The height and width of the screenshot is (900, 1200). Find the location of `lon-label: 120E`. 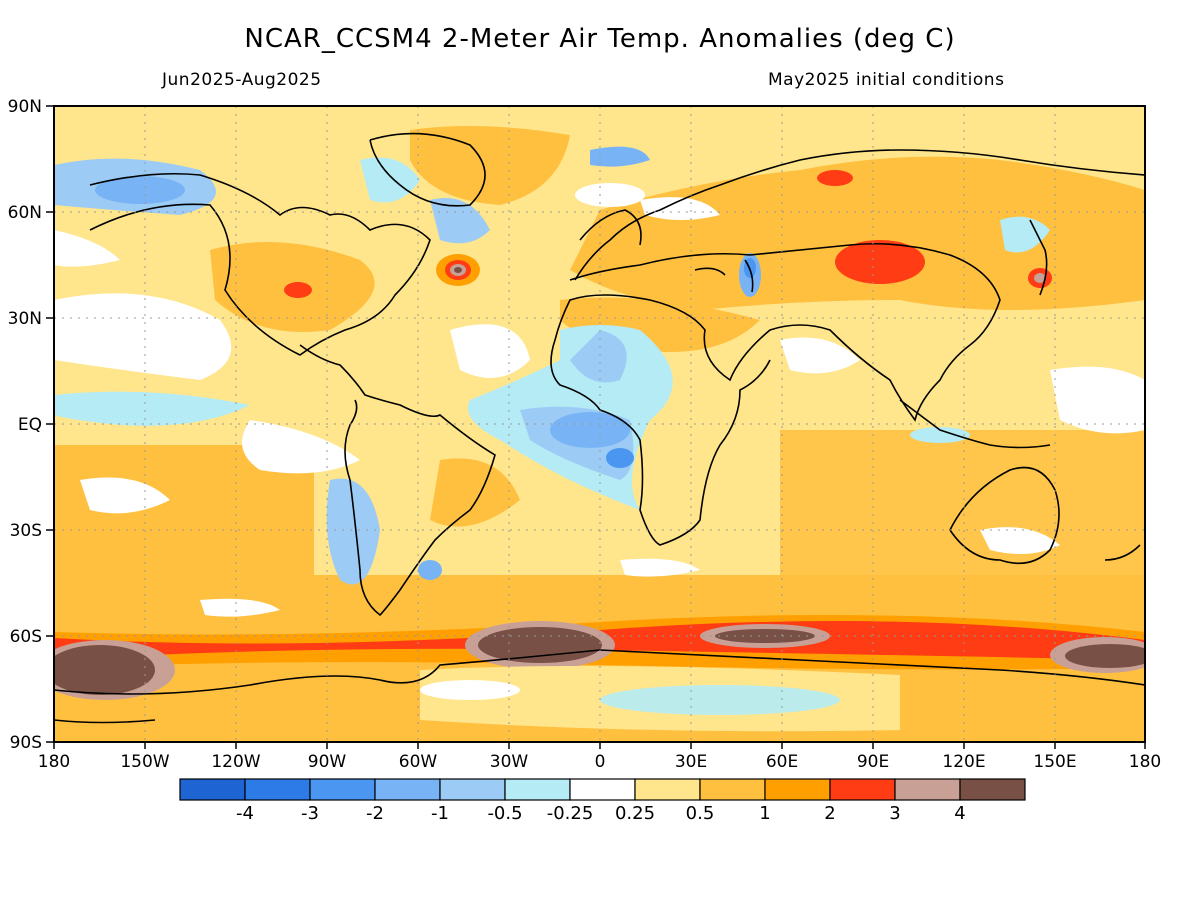

lon-label: 120E is located at coordinates (963, 762).